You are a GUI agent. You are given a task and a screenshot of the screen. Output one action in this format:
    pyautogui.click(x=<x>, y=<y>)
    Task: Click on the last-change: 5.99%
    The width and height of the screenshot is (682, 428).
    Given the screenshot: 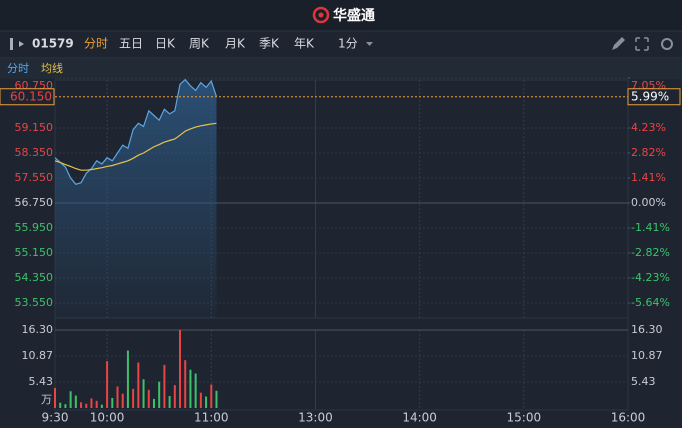 What is the action you would take?
    pyautogui.click(x=650, y=96)
    